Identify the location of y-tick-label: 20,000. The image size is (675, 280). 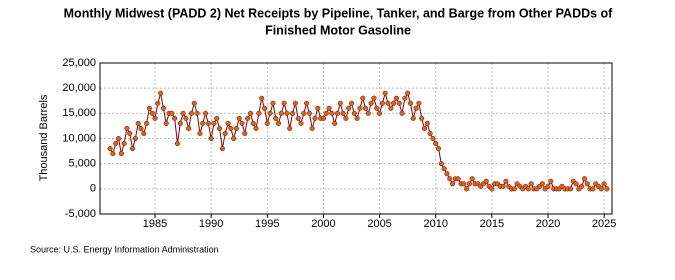
(79, 88).